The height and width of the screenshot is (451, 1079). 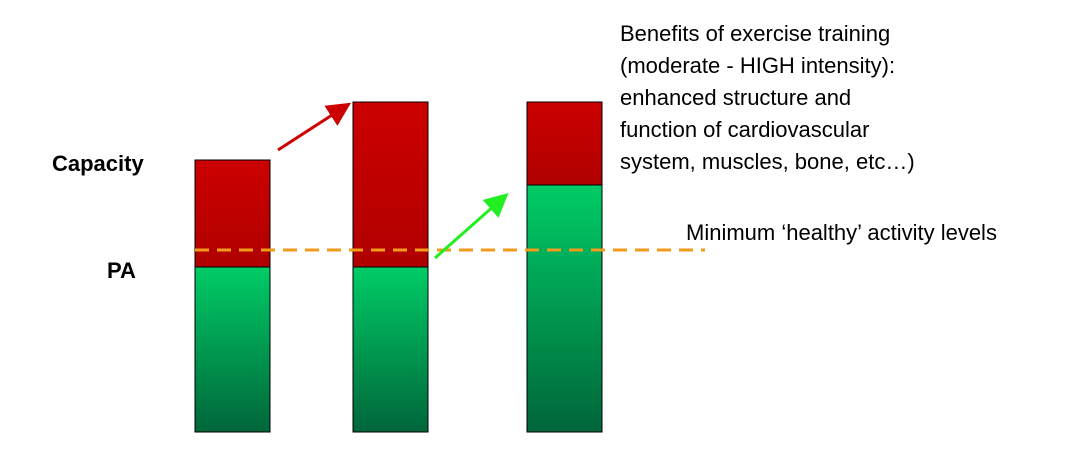 I want to click on annotation-line: system, muscles, bone, etc…), so click(x=767, y=161).